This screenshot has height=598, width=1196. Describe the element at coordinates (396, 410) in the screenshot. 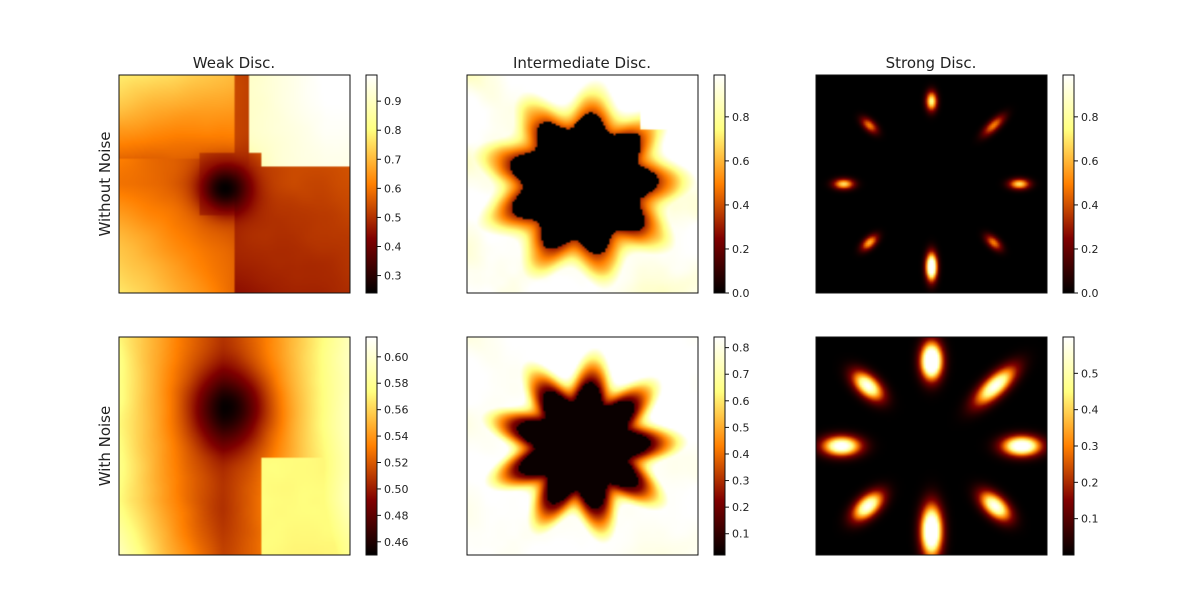

I see `colorbar-tick-label: 0.56` at that location.